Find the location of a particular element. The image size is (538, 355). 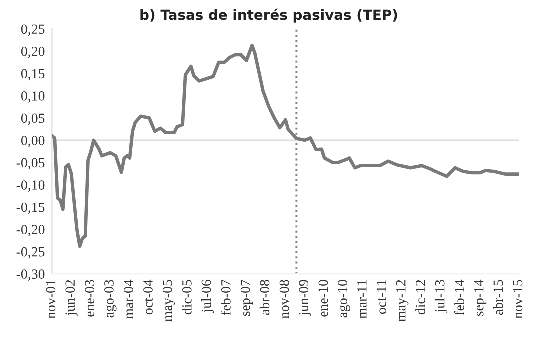

x-tick-label: ago-03 is located at coordinates (110, 299).